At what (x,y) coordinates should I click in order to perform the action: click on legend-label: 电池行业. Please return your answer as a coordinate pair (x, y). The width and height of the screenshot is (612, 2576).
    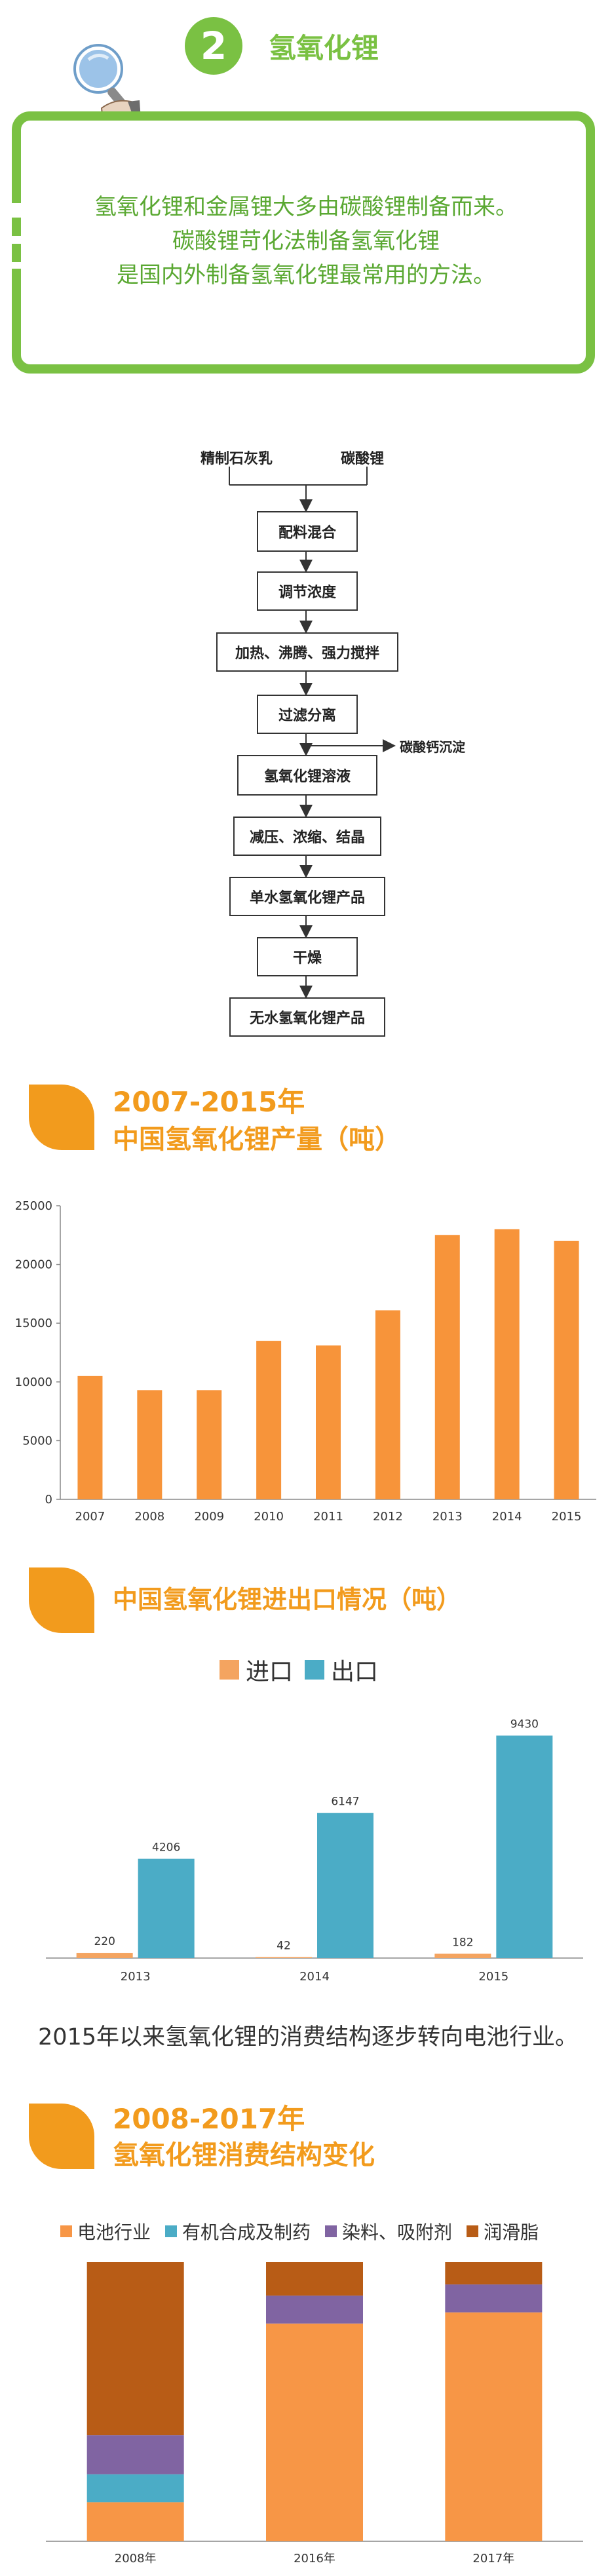
    Looking at the image, I should click on (114, 2232).